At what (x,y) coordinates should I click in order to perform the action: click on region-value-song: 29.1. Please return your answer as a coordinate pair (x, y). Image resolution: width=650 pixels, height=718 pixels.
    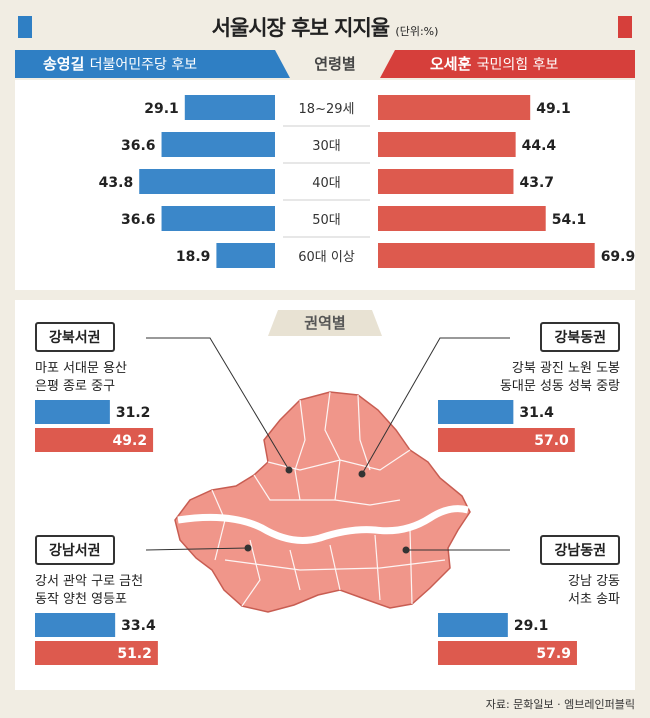
    Looking at the image, I should click on (531, 626).